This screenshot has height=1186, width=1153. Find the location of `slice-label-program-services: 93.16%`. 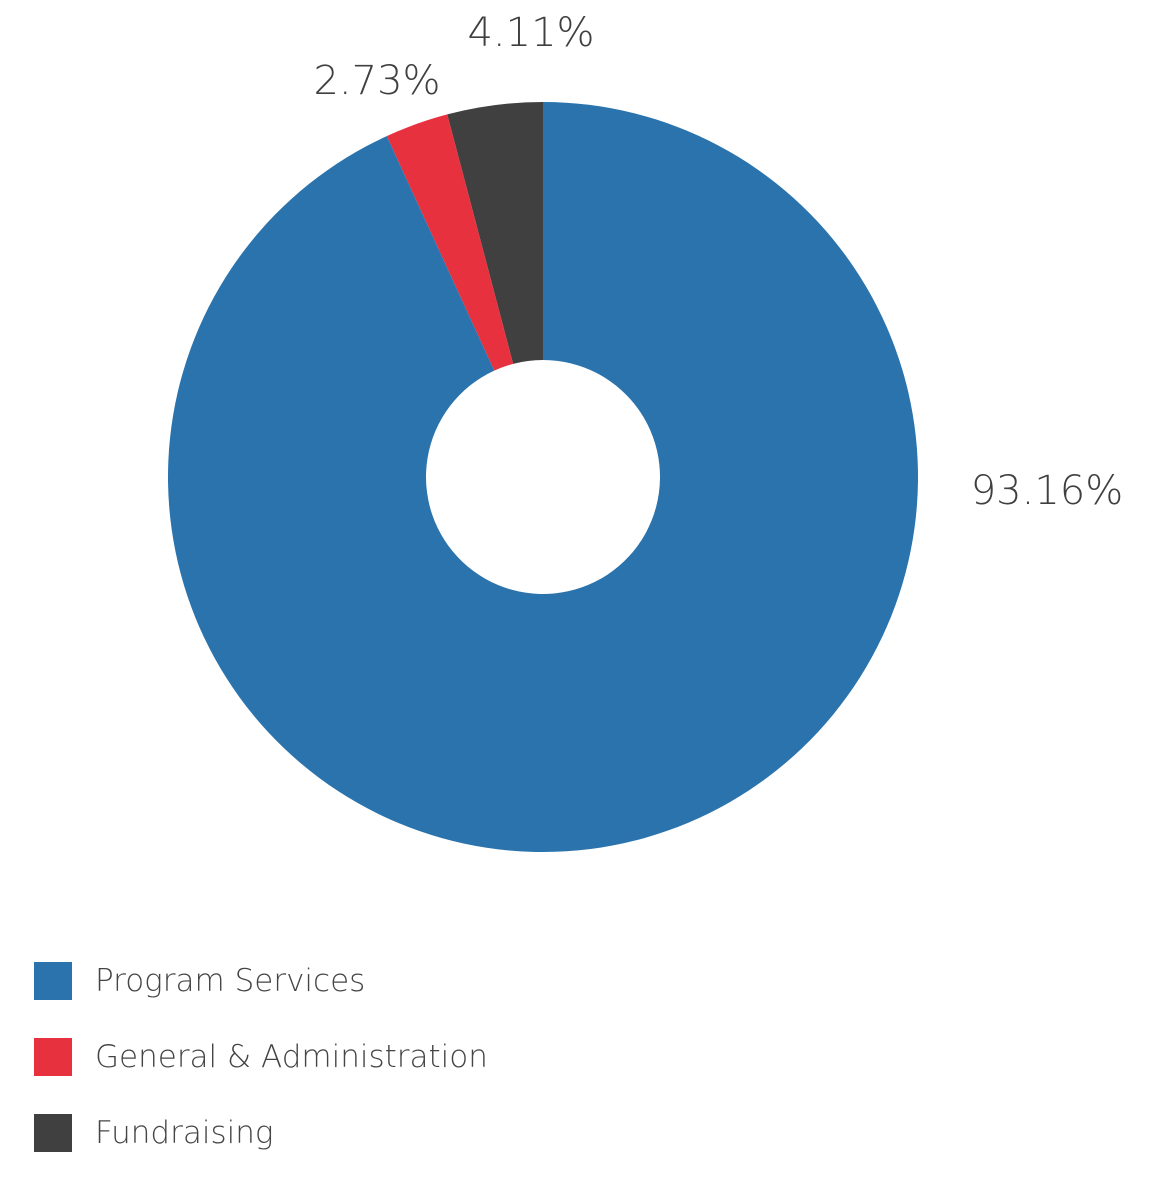

slice-label-program-services: 93.16% is located at coordinates (1047, 491).